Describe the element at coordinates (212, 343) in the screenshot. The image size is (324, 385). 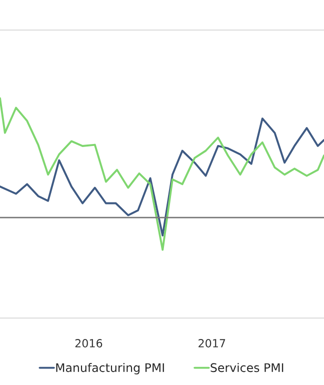
I see `x-tick-label: 2017` at that location.